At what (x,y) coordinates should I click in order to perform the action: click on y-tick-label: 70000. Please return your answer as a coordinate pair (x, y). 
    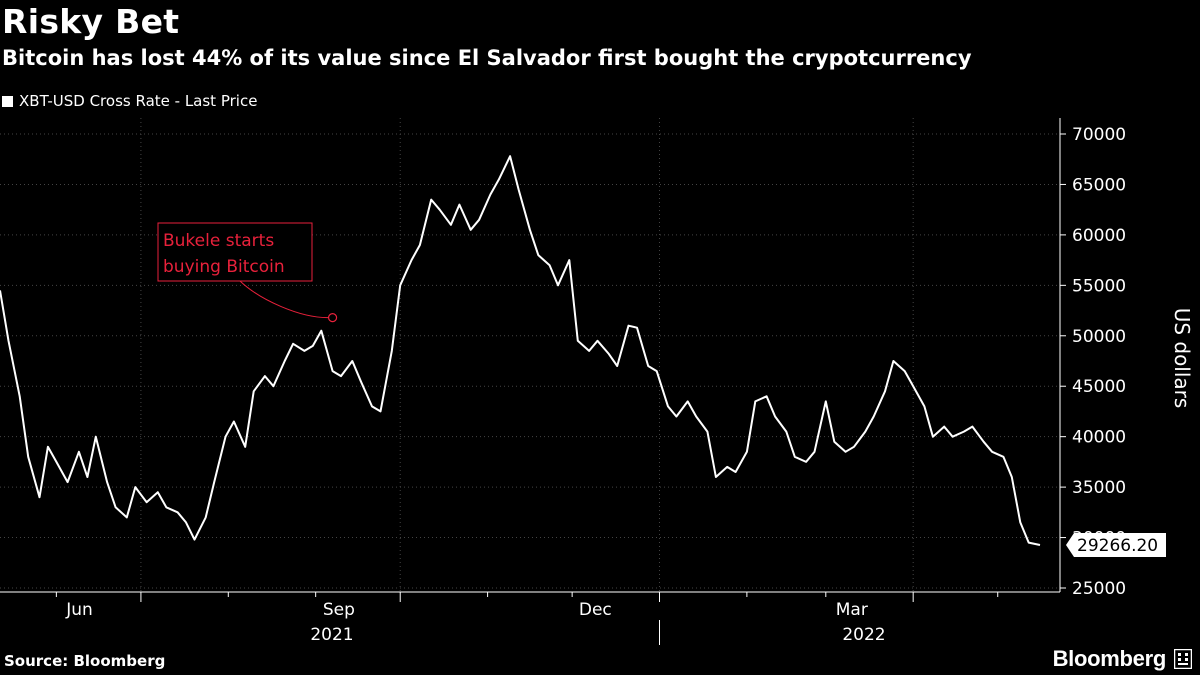
    Looking at the image, I should click on (1099, 135).